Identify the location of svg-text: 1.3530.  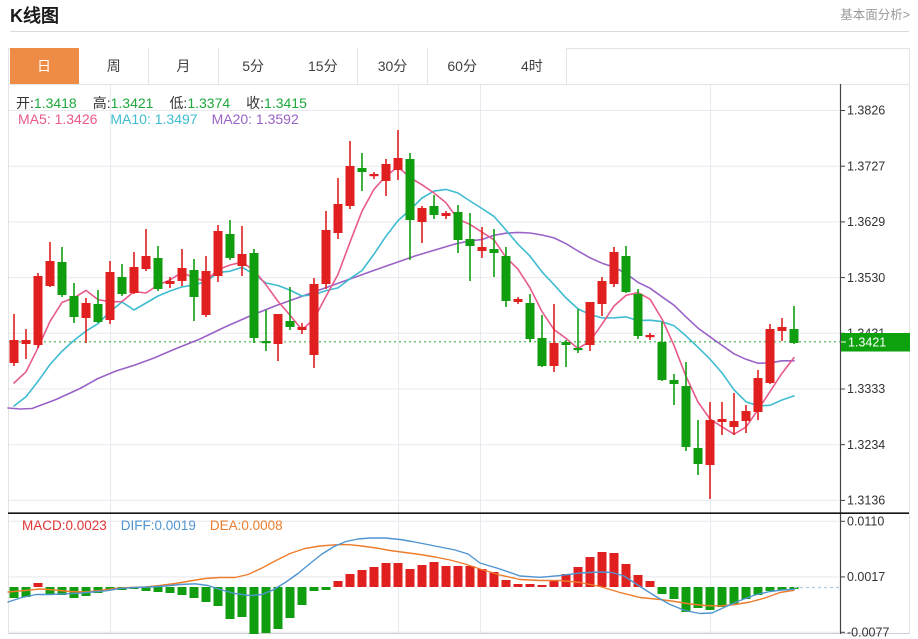
(866, 278).